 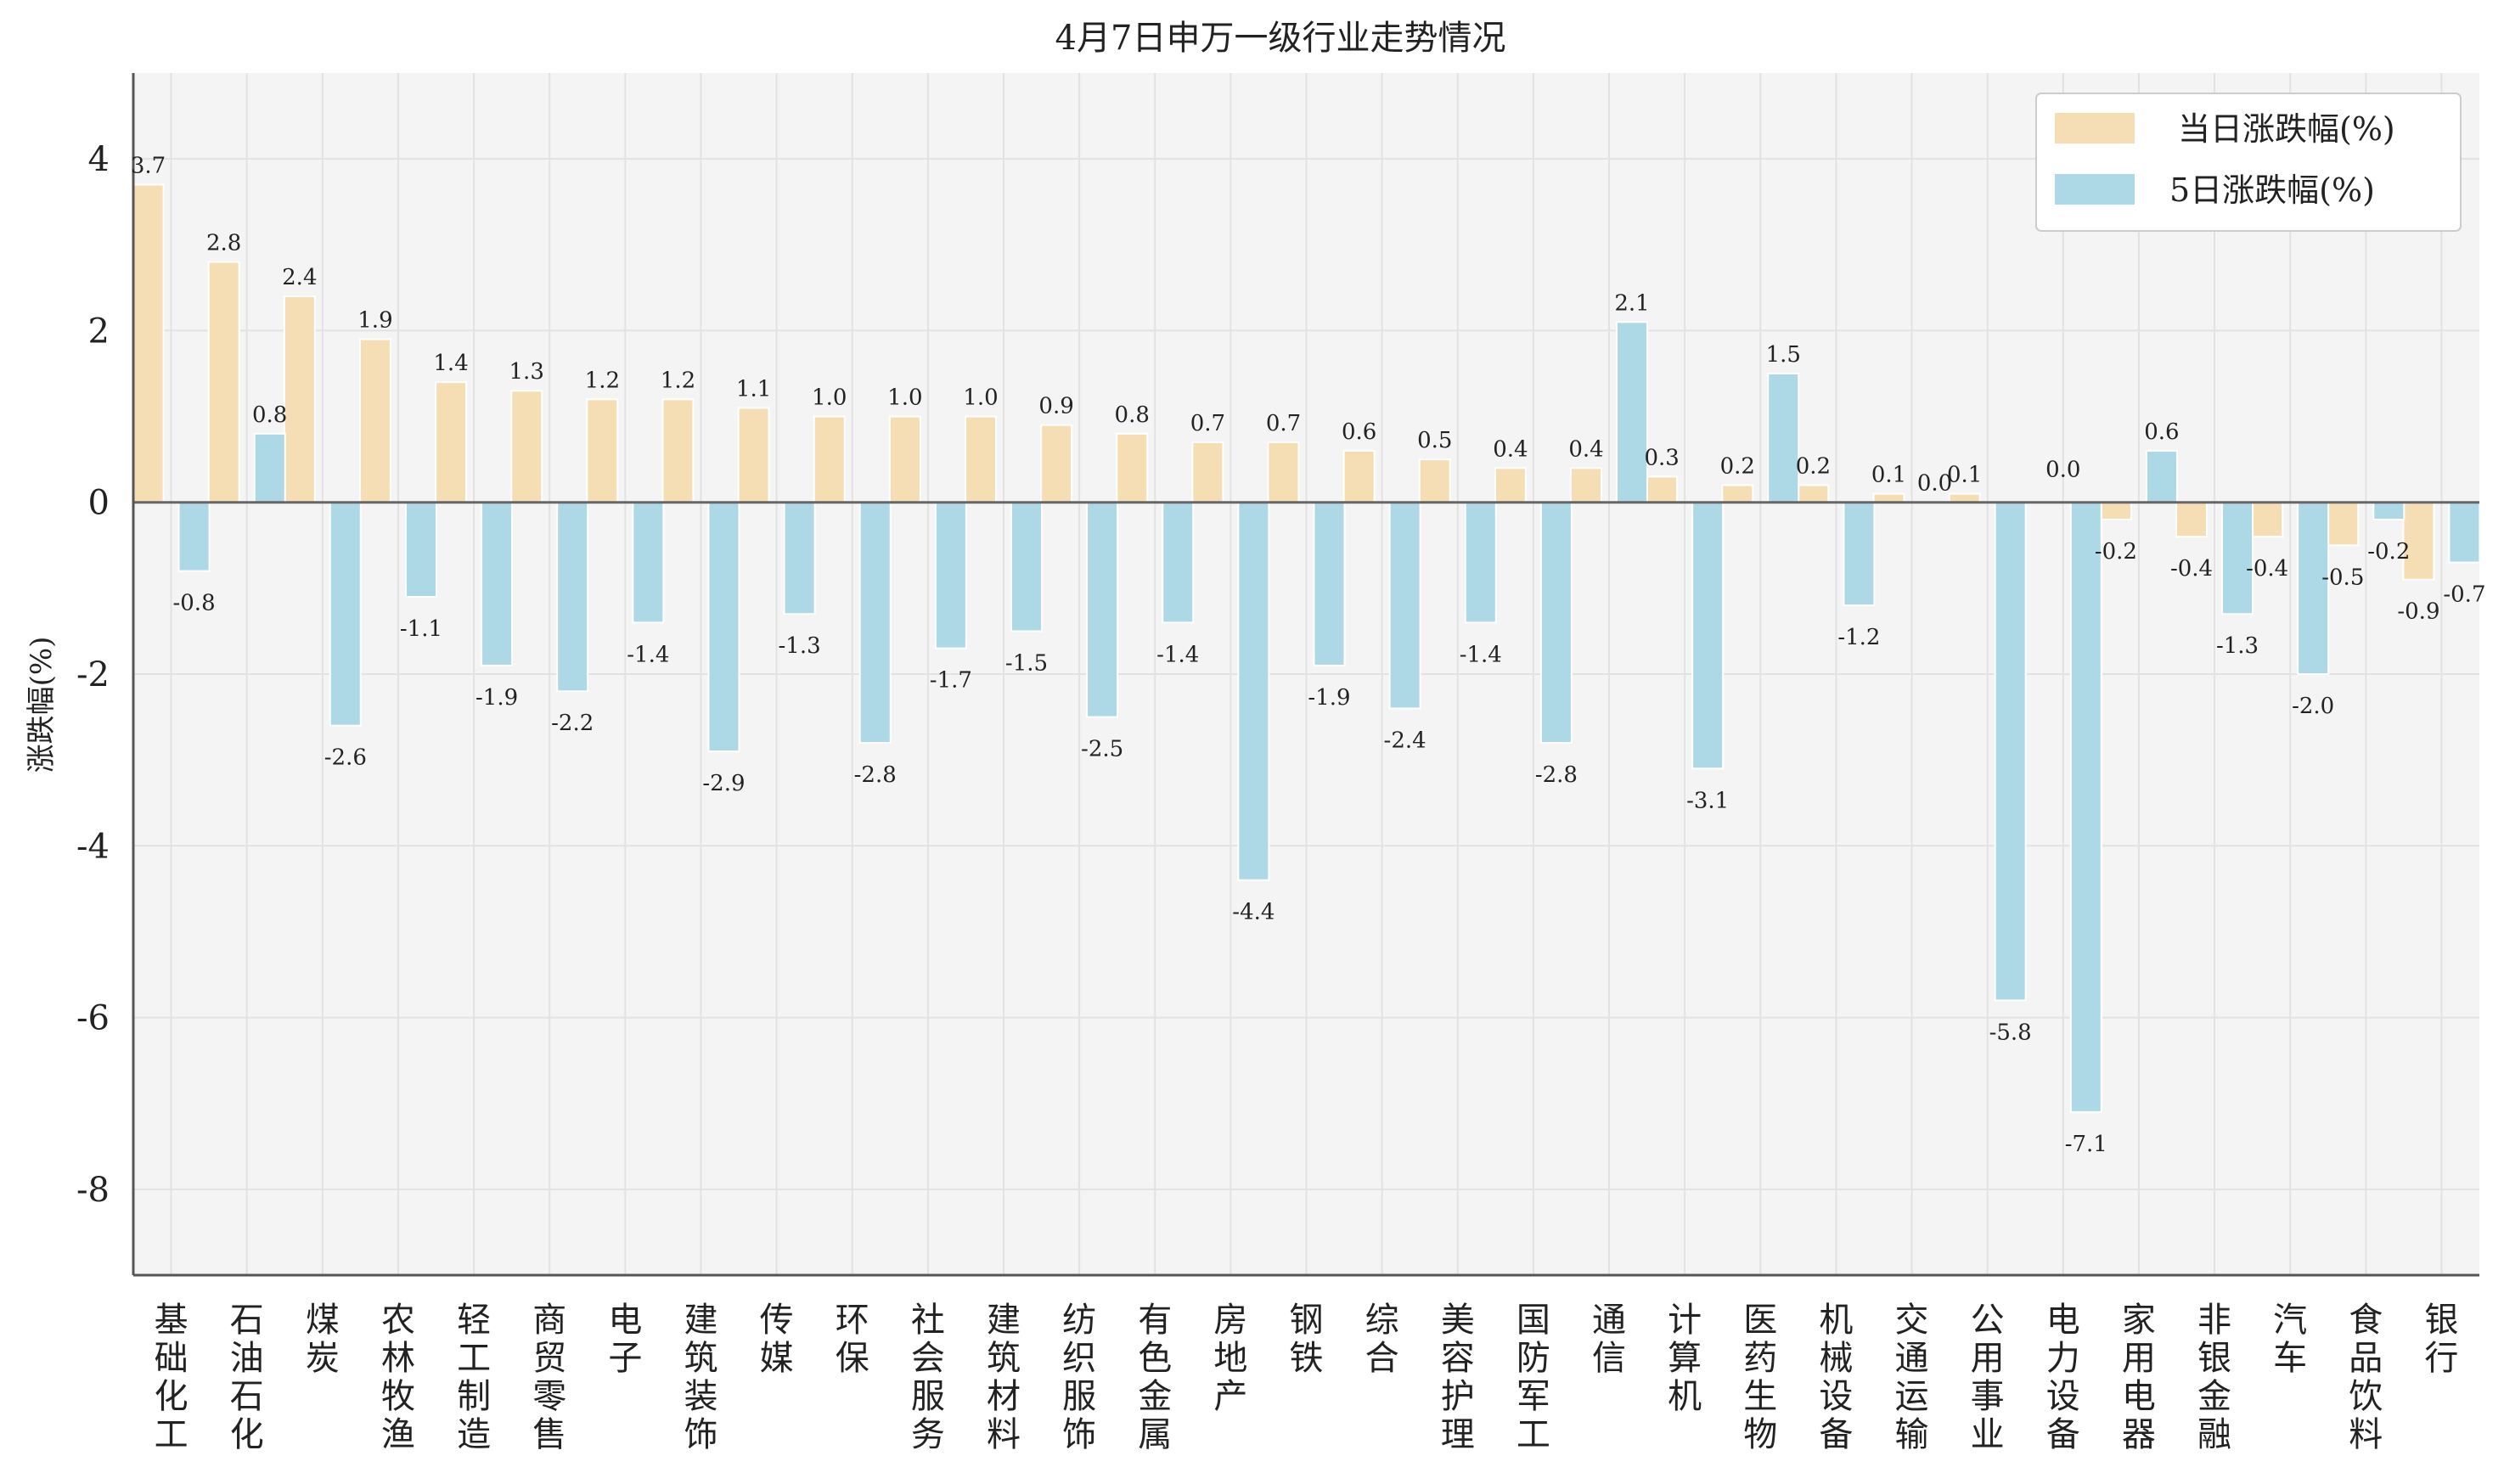 What do you see at coordinates (2464, 595) in the screenshot?
I see `data-label: -0.7` at bounding box center [2464, 595].